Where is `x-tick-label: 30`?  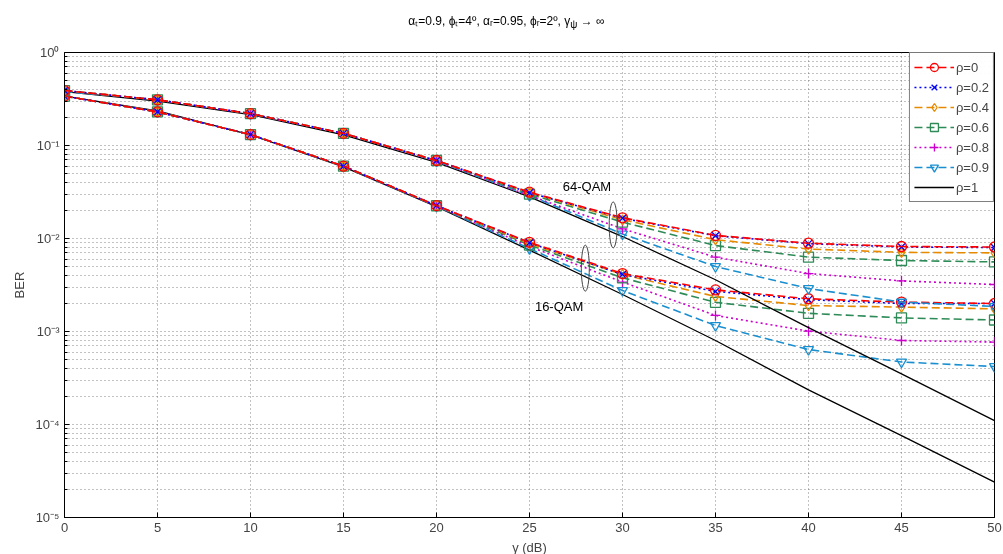
x-tick-label: 30 is located at coordinates (622, 527).